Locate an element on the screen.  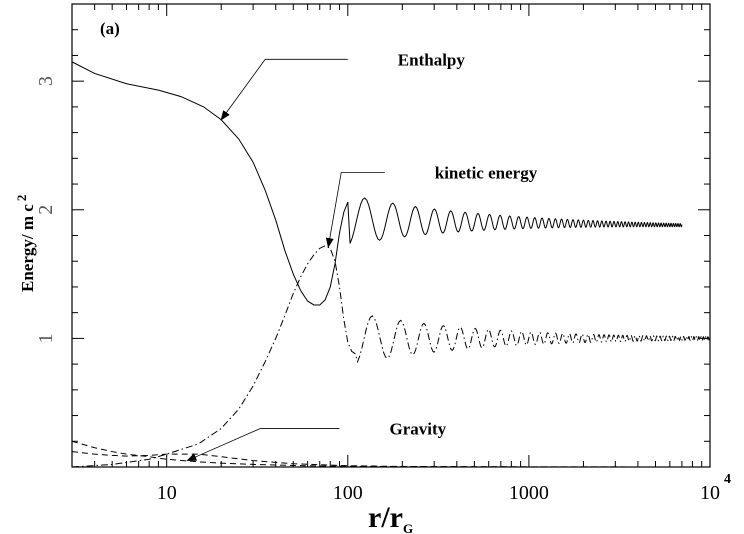
annotation-arrow-gravity is located at coordinates (263, 444).